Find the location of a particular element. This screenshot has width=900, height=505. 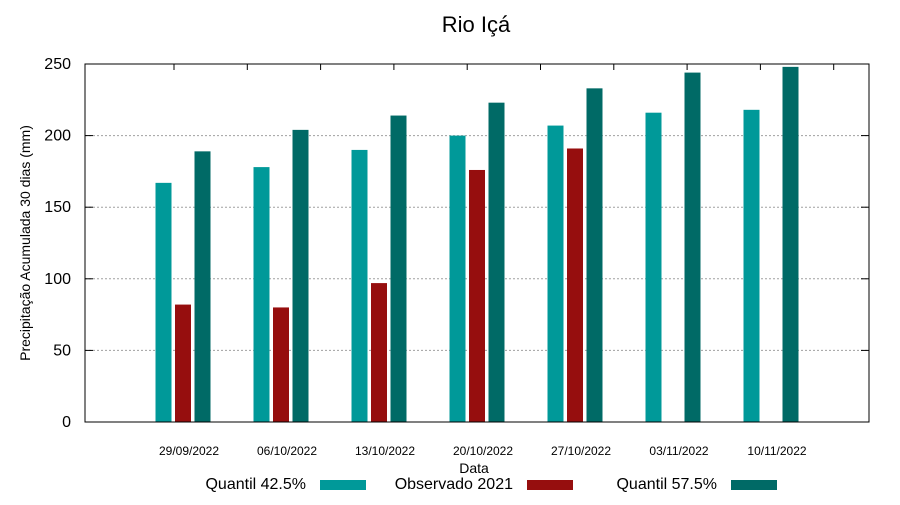

legend-label: Quantil 57.5% is located at coordinates (666, 484).